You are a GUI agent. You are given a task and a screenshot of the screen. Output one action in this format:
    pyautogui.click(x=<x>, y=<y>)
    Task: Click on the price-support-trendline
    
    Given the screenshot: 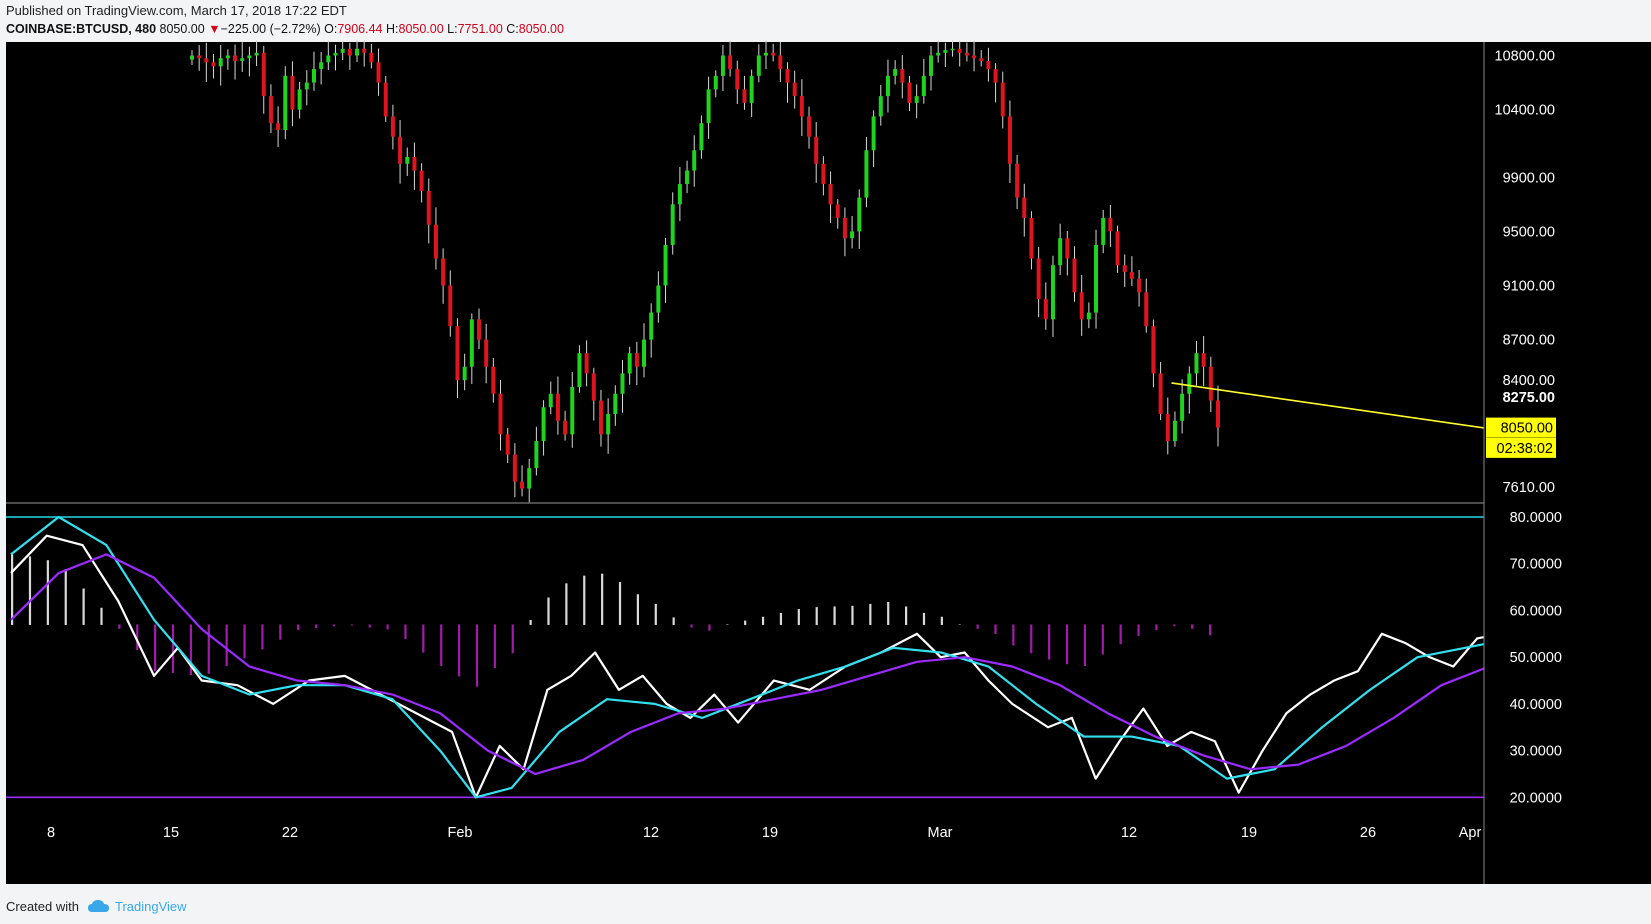 What is the action you would take?
    pyautogui.click(x=1411, y=417)
    